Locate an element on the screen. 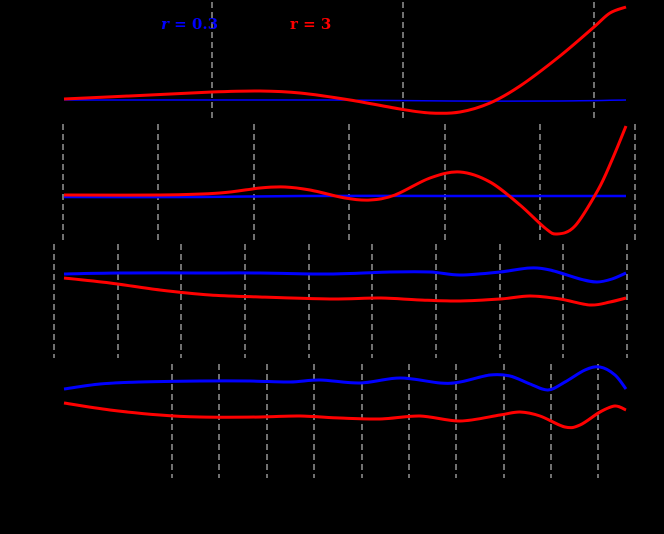 Image resolution: width=664 pixels, height=534 pixels. legend-blue-var: r is located at coordinates (165, 24).